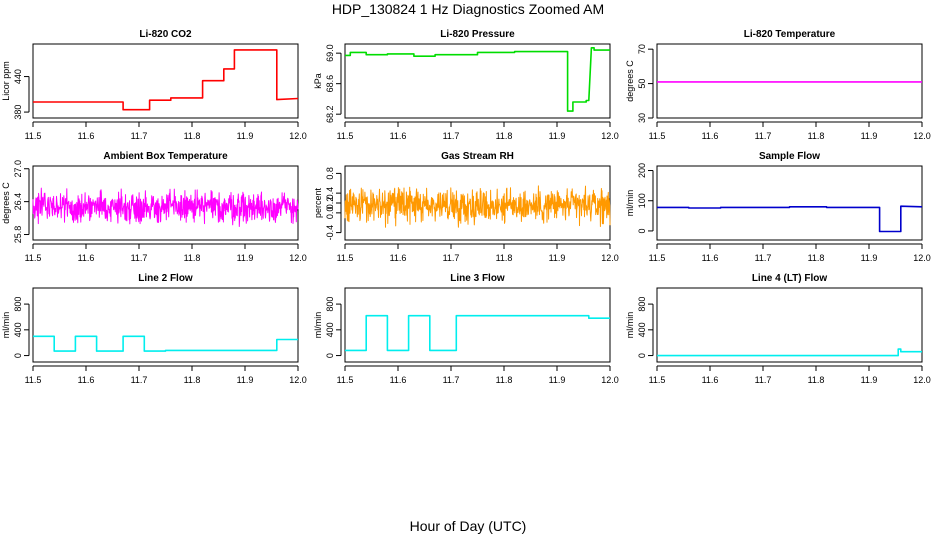 This screenshot has height=540, width=936. Describe the element at coordinates (330, 213) in the screenshot. I see `y-tick-label: 0.0` at that location.